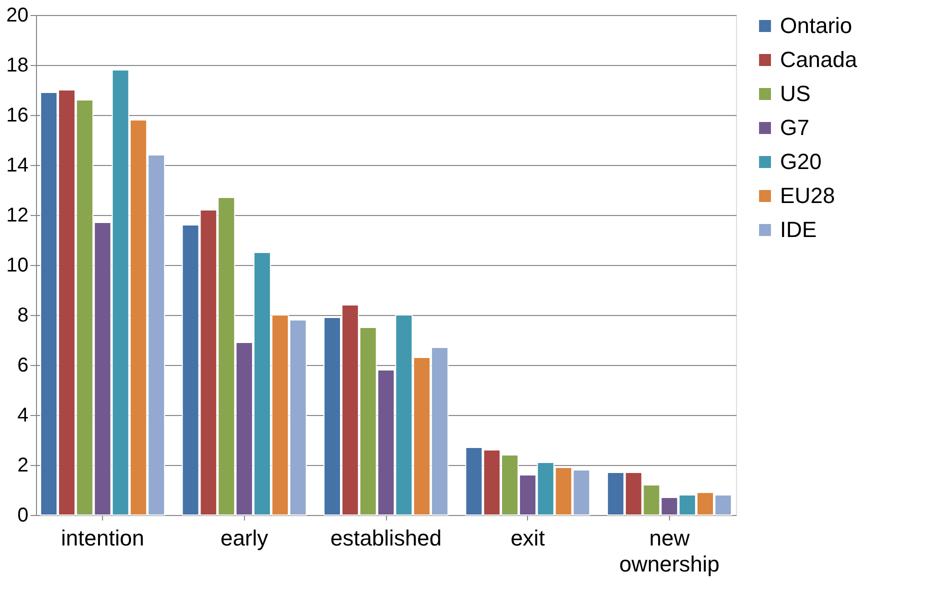 Image resolution: width=938 pixels, height=605 pixels. I want to click on y-tick-label: 6, so click(22, 365).